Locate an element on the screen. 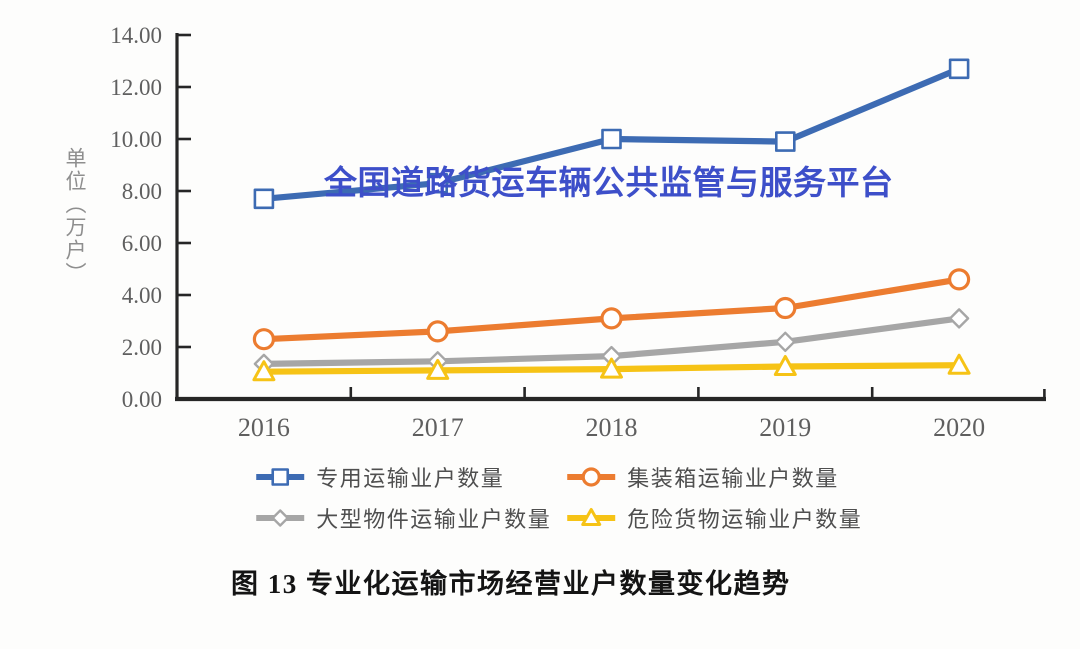  x-tick-labels: 2016 2017 2018 2019 2020 is located at coordinates (611, 427).